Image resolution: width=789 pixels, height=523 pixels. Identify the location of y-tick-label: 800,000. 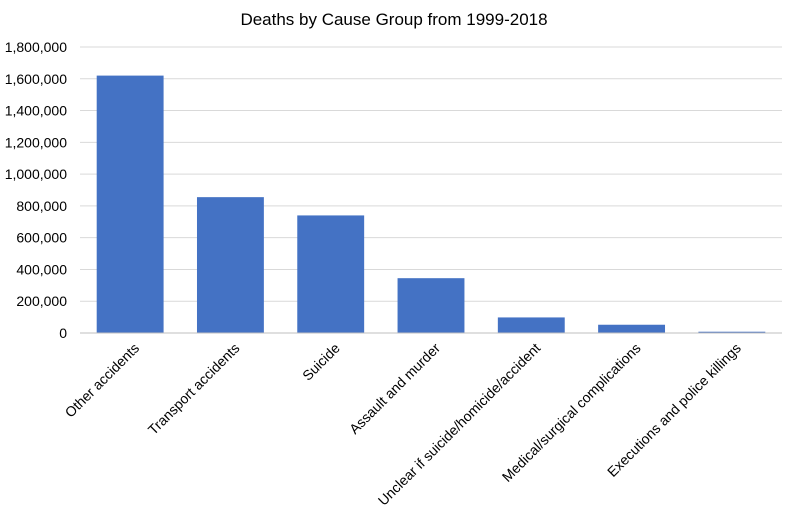
(41, 206).